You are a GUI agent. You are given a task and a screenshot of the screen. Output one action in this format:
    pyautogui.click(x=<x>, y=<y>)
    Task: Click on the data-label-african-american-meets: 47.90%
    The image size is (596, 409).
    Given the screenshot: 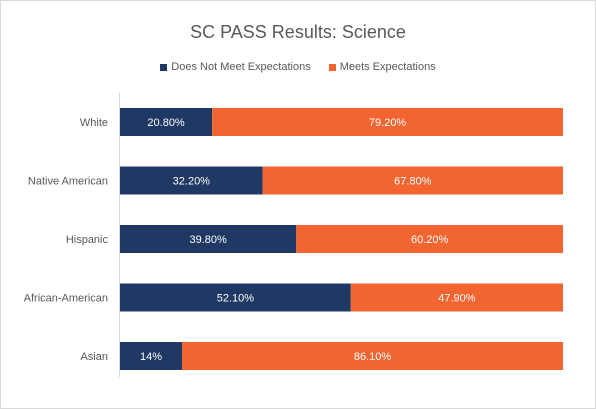 What is the action you would take?
    pyautogui.click(x=457, y=299)
    